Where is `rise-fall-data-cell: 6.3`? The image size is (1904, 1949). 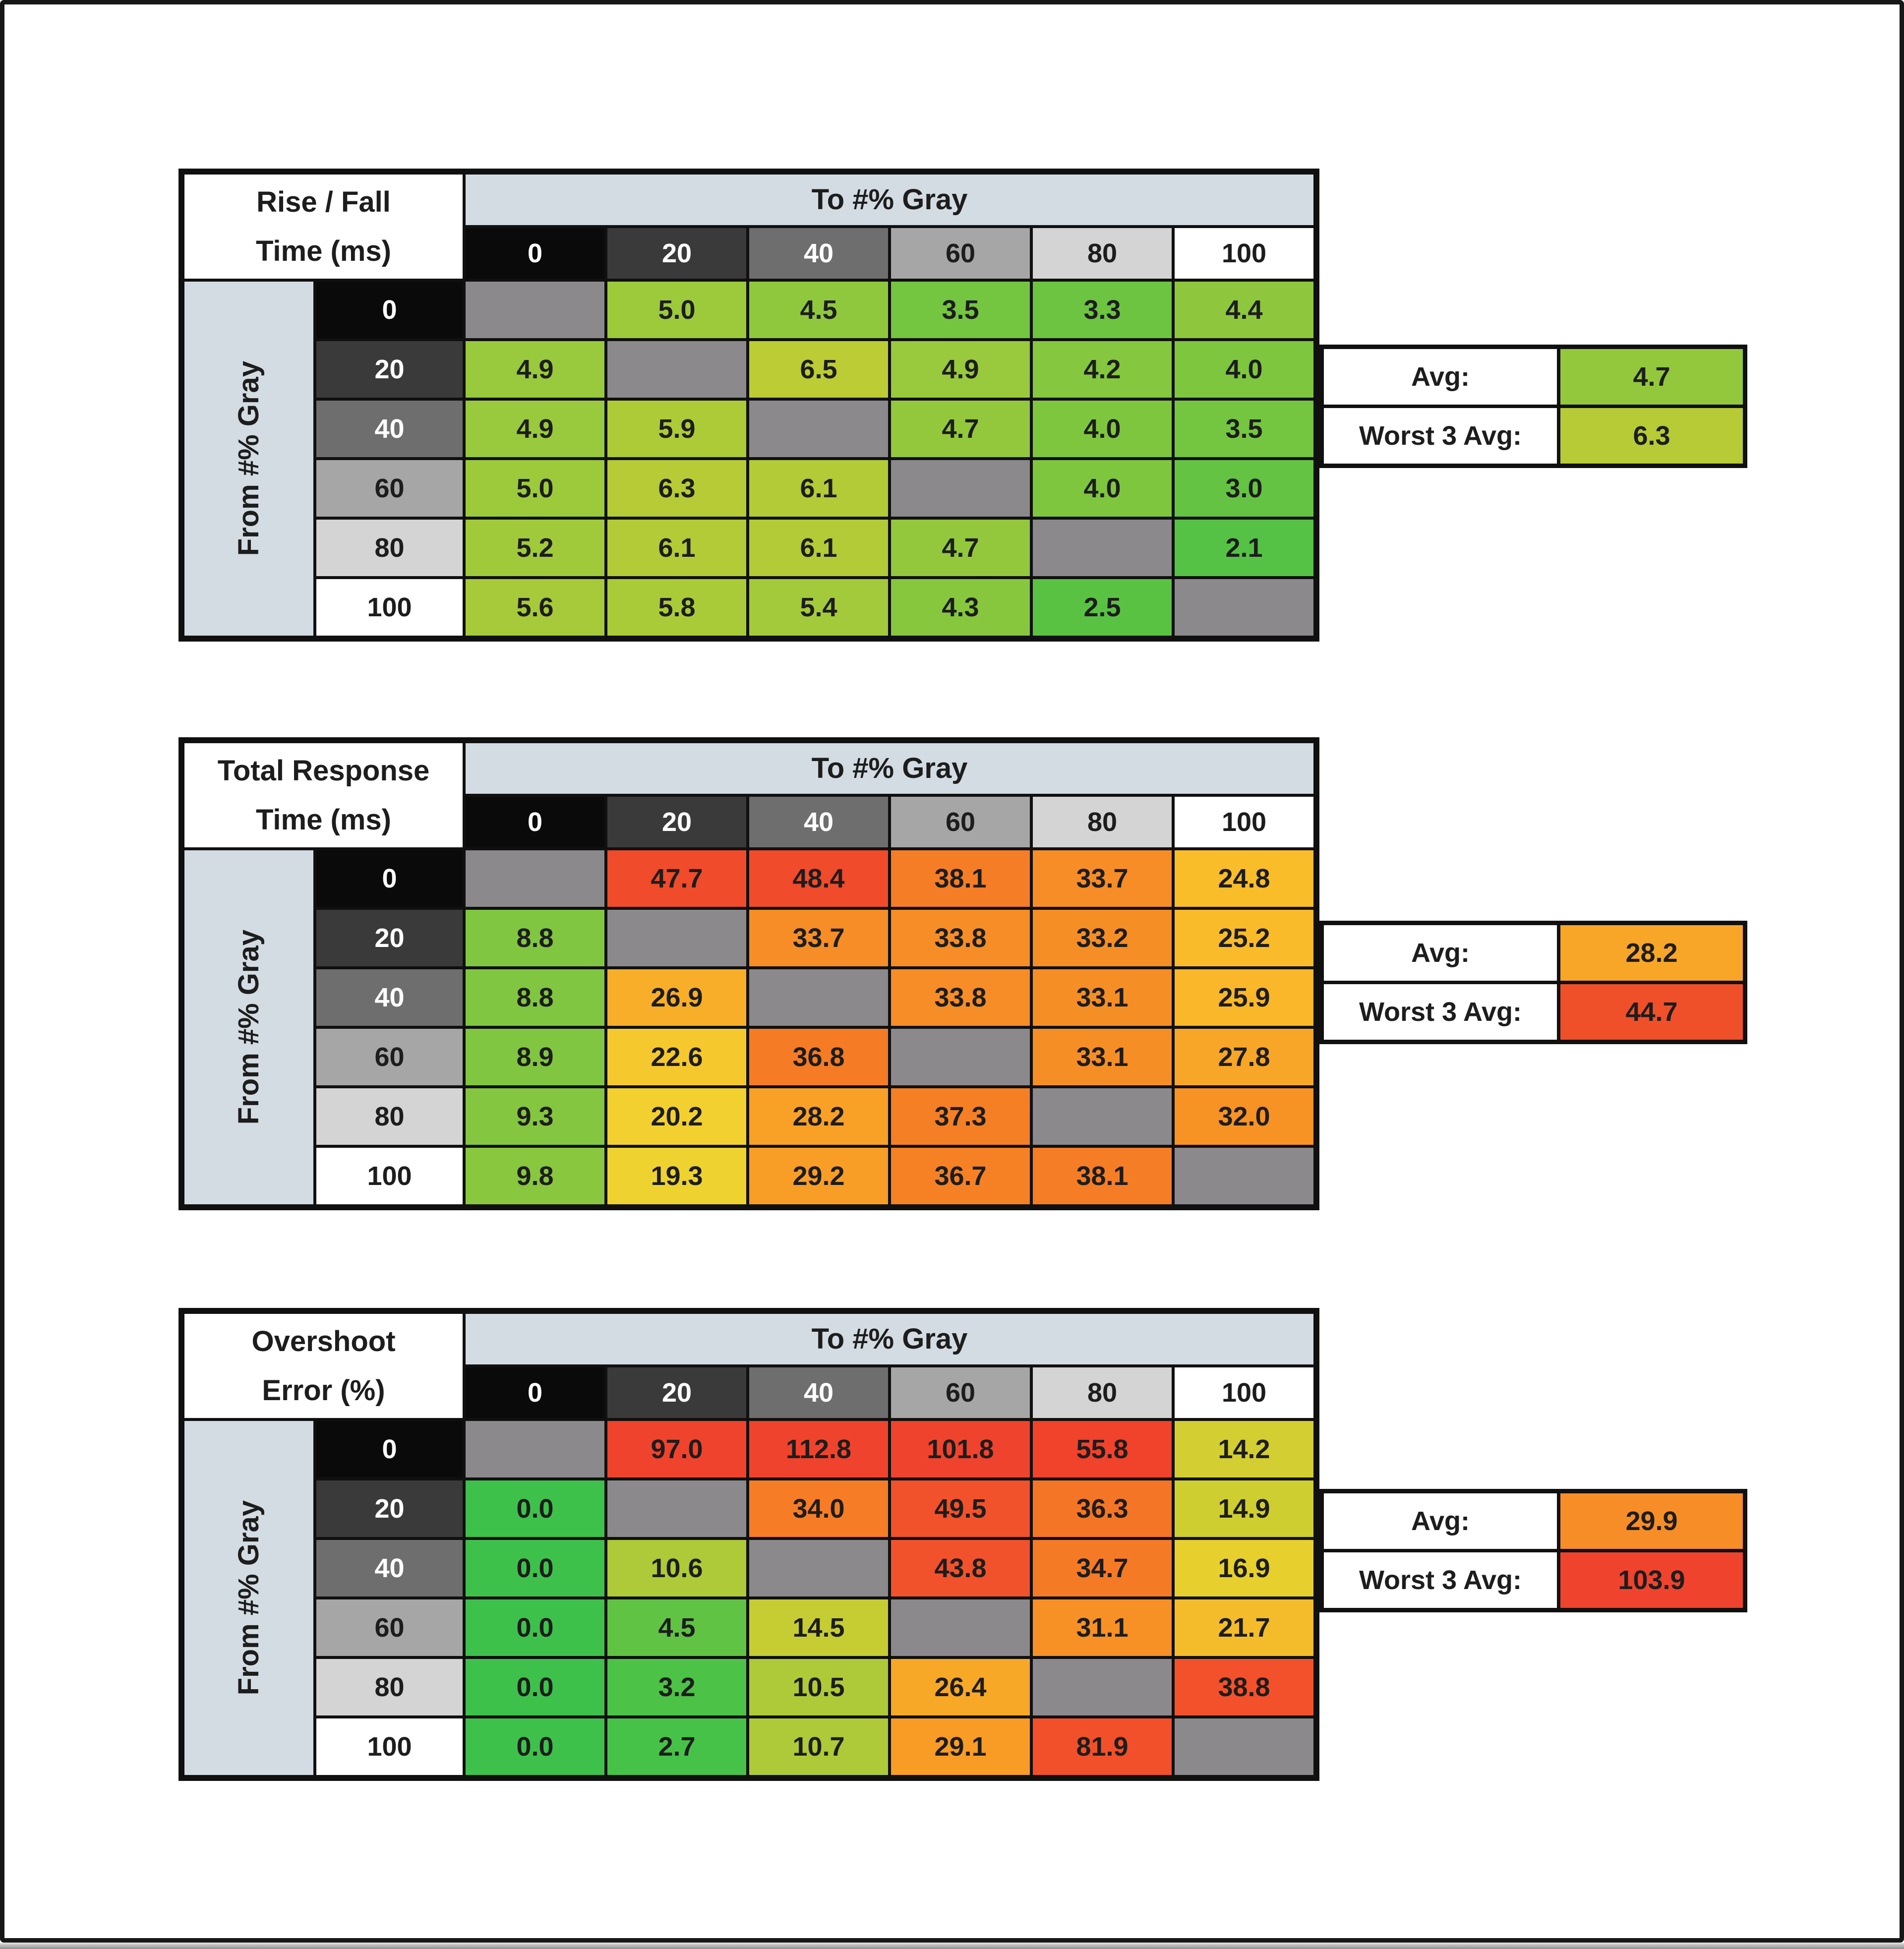
rise-fall-data-cell: 6.3 is located at coordinates (676, 489).